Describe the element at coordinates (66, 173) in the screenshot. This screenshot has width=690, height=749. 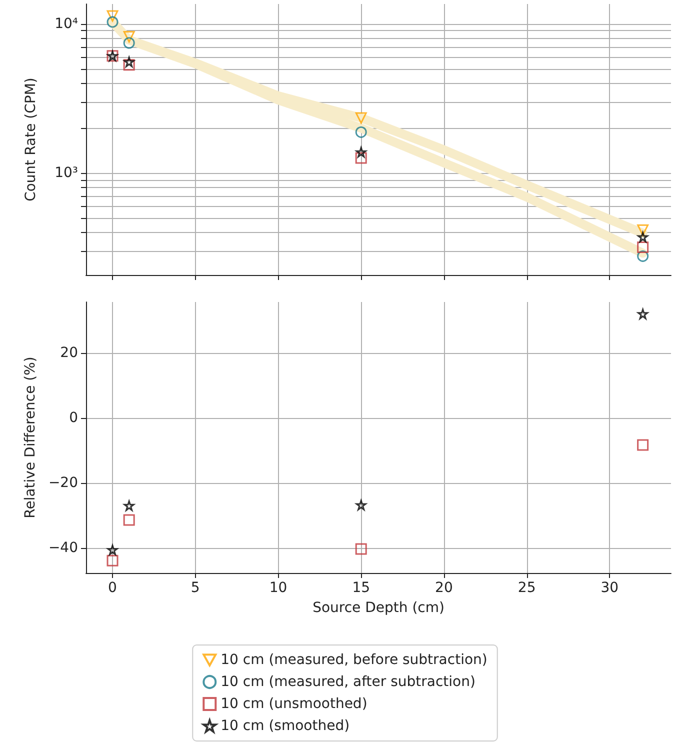
I see `y-tick-label: 10³` at that location.